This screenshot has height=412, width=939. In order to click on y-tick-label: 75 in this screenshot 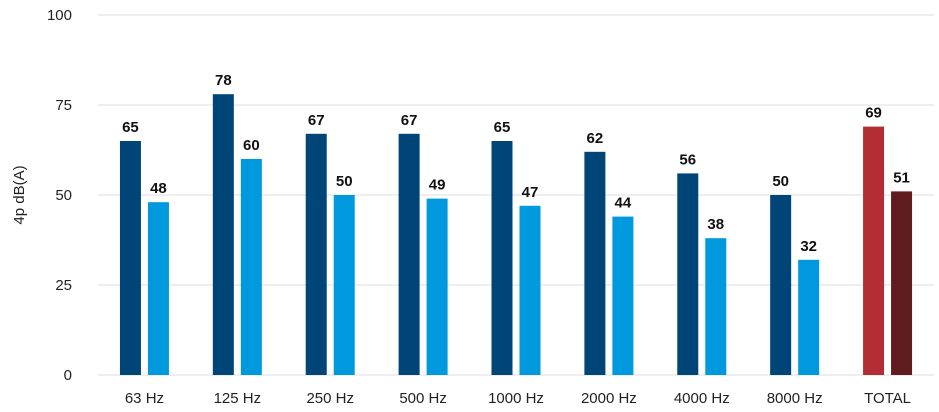, I will do `click(63, 105)`.